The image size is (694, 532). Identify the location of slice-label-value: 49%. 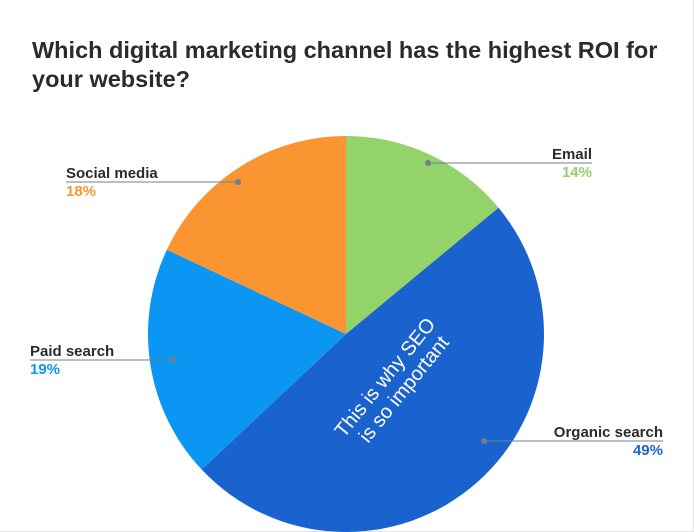
(648, 450).